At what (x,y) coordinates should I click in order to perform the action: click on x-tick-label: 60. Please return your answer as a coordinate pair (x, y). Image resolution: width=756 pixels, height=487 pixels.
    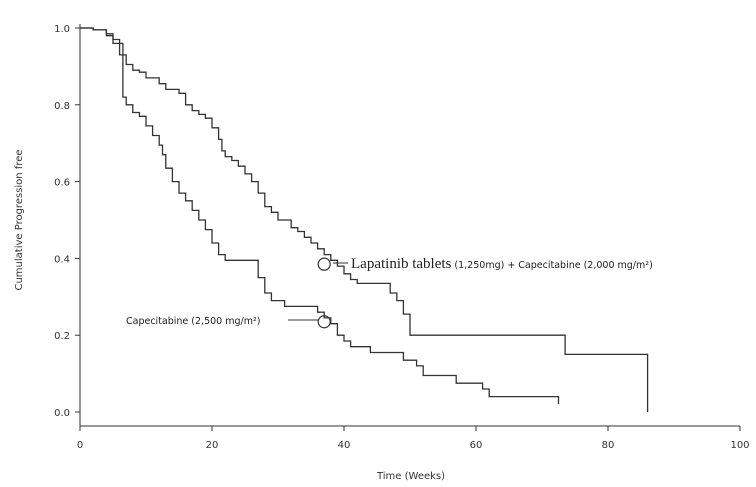
    Looking at the image, I should click on (476, 445).